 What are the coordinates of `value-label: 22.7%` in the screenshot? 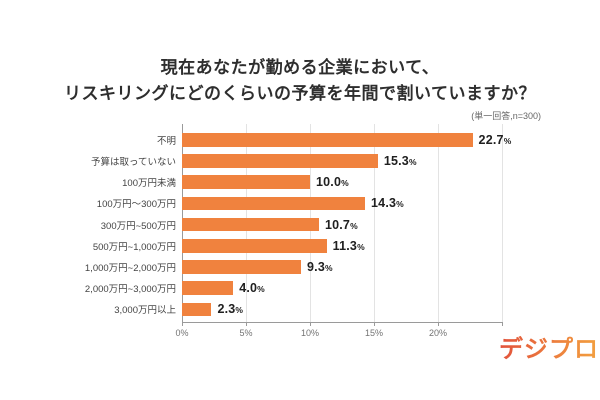 It's located at (495, 140).